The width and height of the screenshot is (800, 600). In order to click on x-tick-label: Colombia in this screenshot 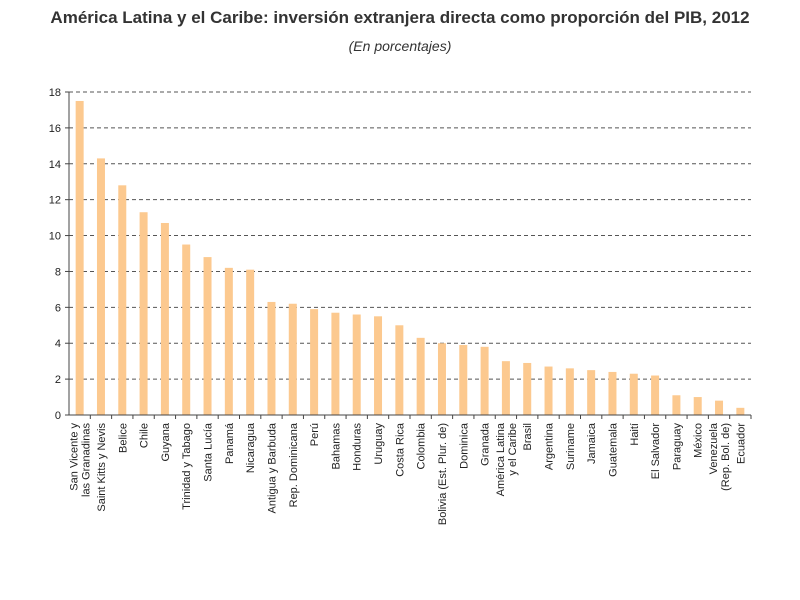, I will do `click(422, 445)`.